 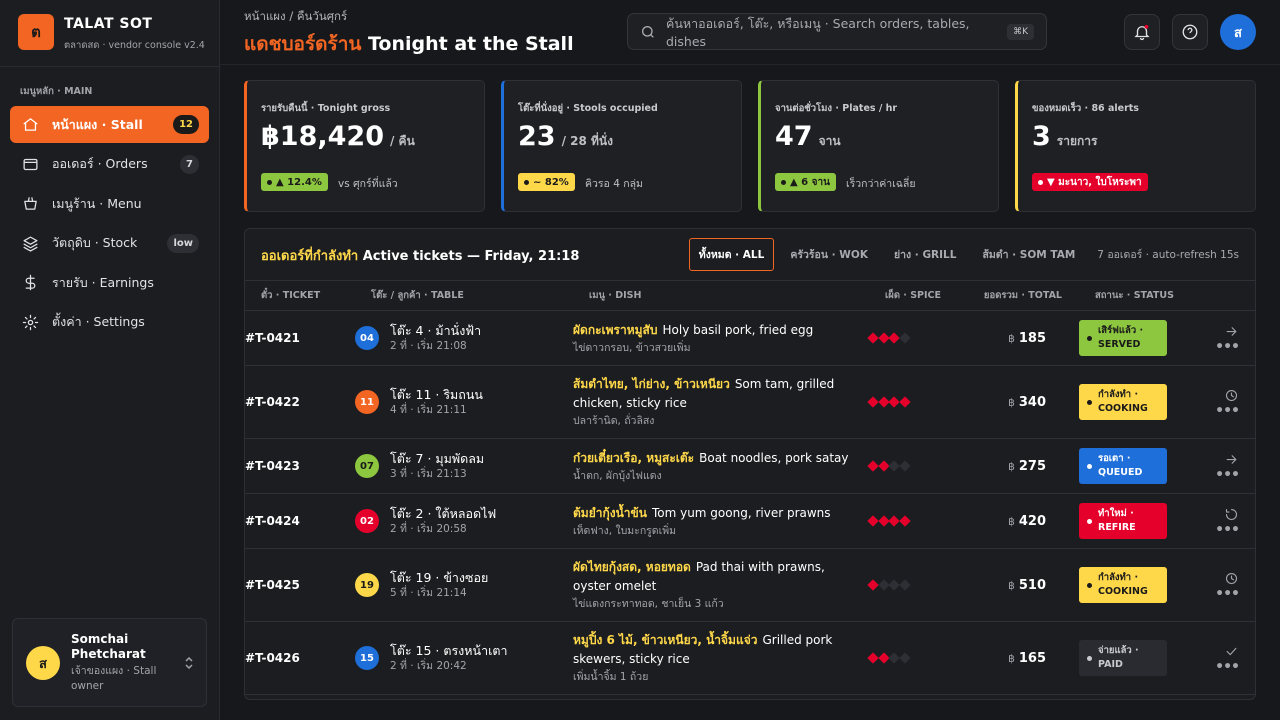 I want to click on stat-label: โต๊ะที่นั่งอยู่ · Stools occupied, so click(x=588, y=108).